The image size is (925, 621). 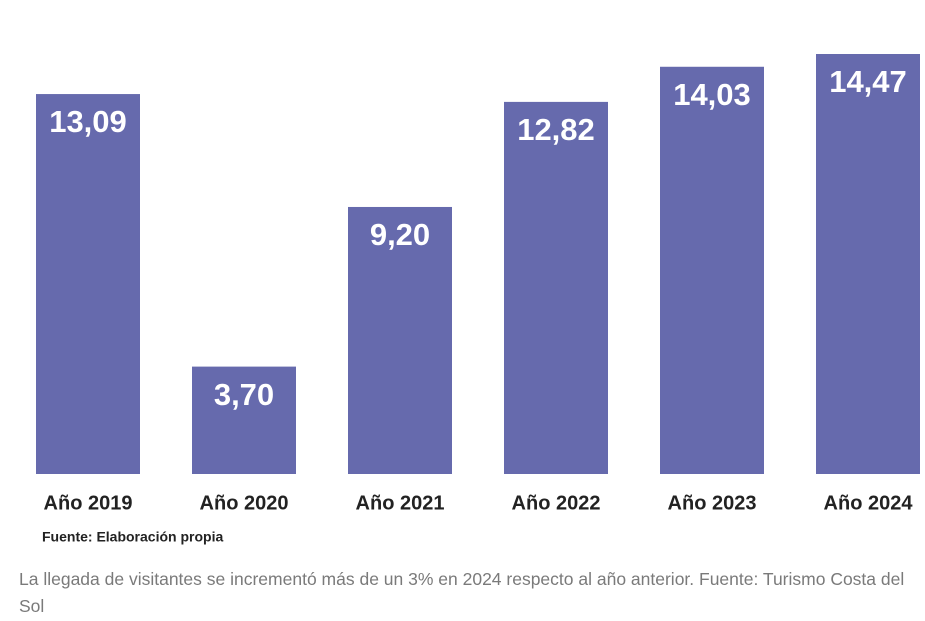 What do you see at coordinates (244, 503) in the screenshot?
I see `x-tick-label: Año 2020` at bounding box center [244, 503].